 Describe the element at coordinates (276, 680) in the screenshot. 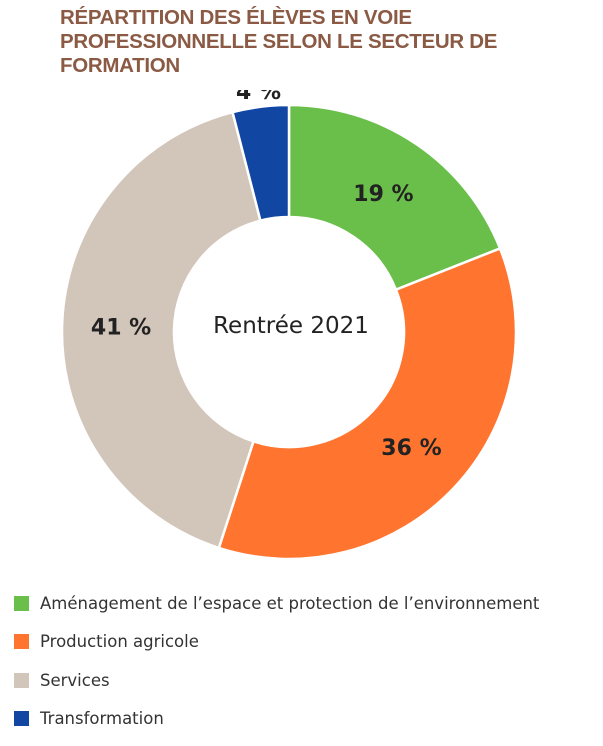

I see `legend-item-2: Services` at that location.